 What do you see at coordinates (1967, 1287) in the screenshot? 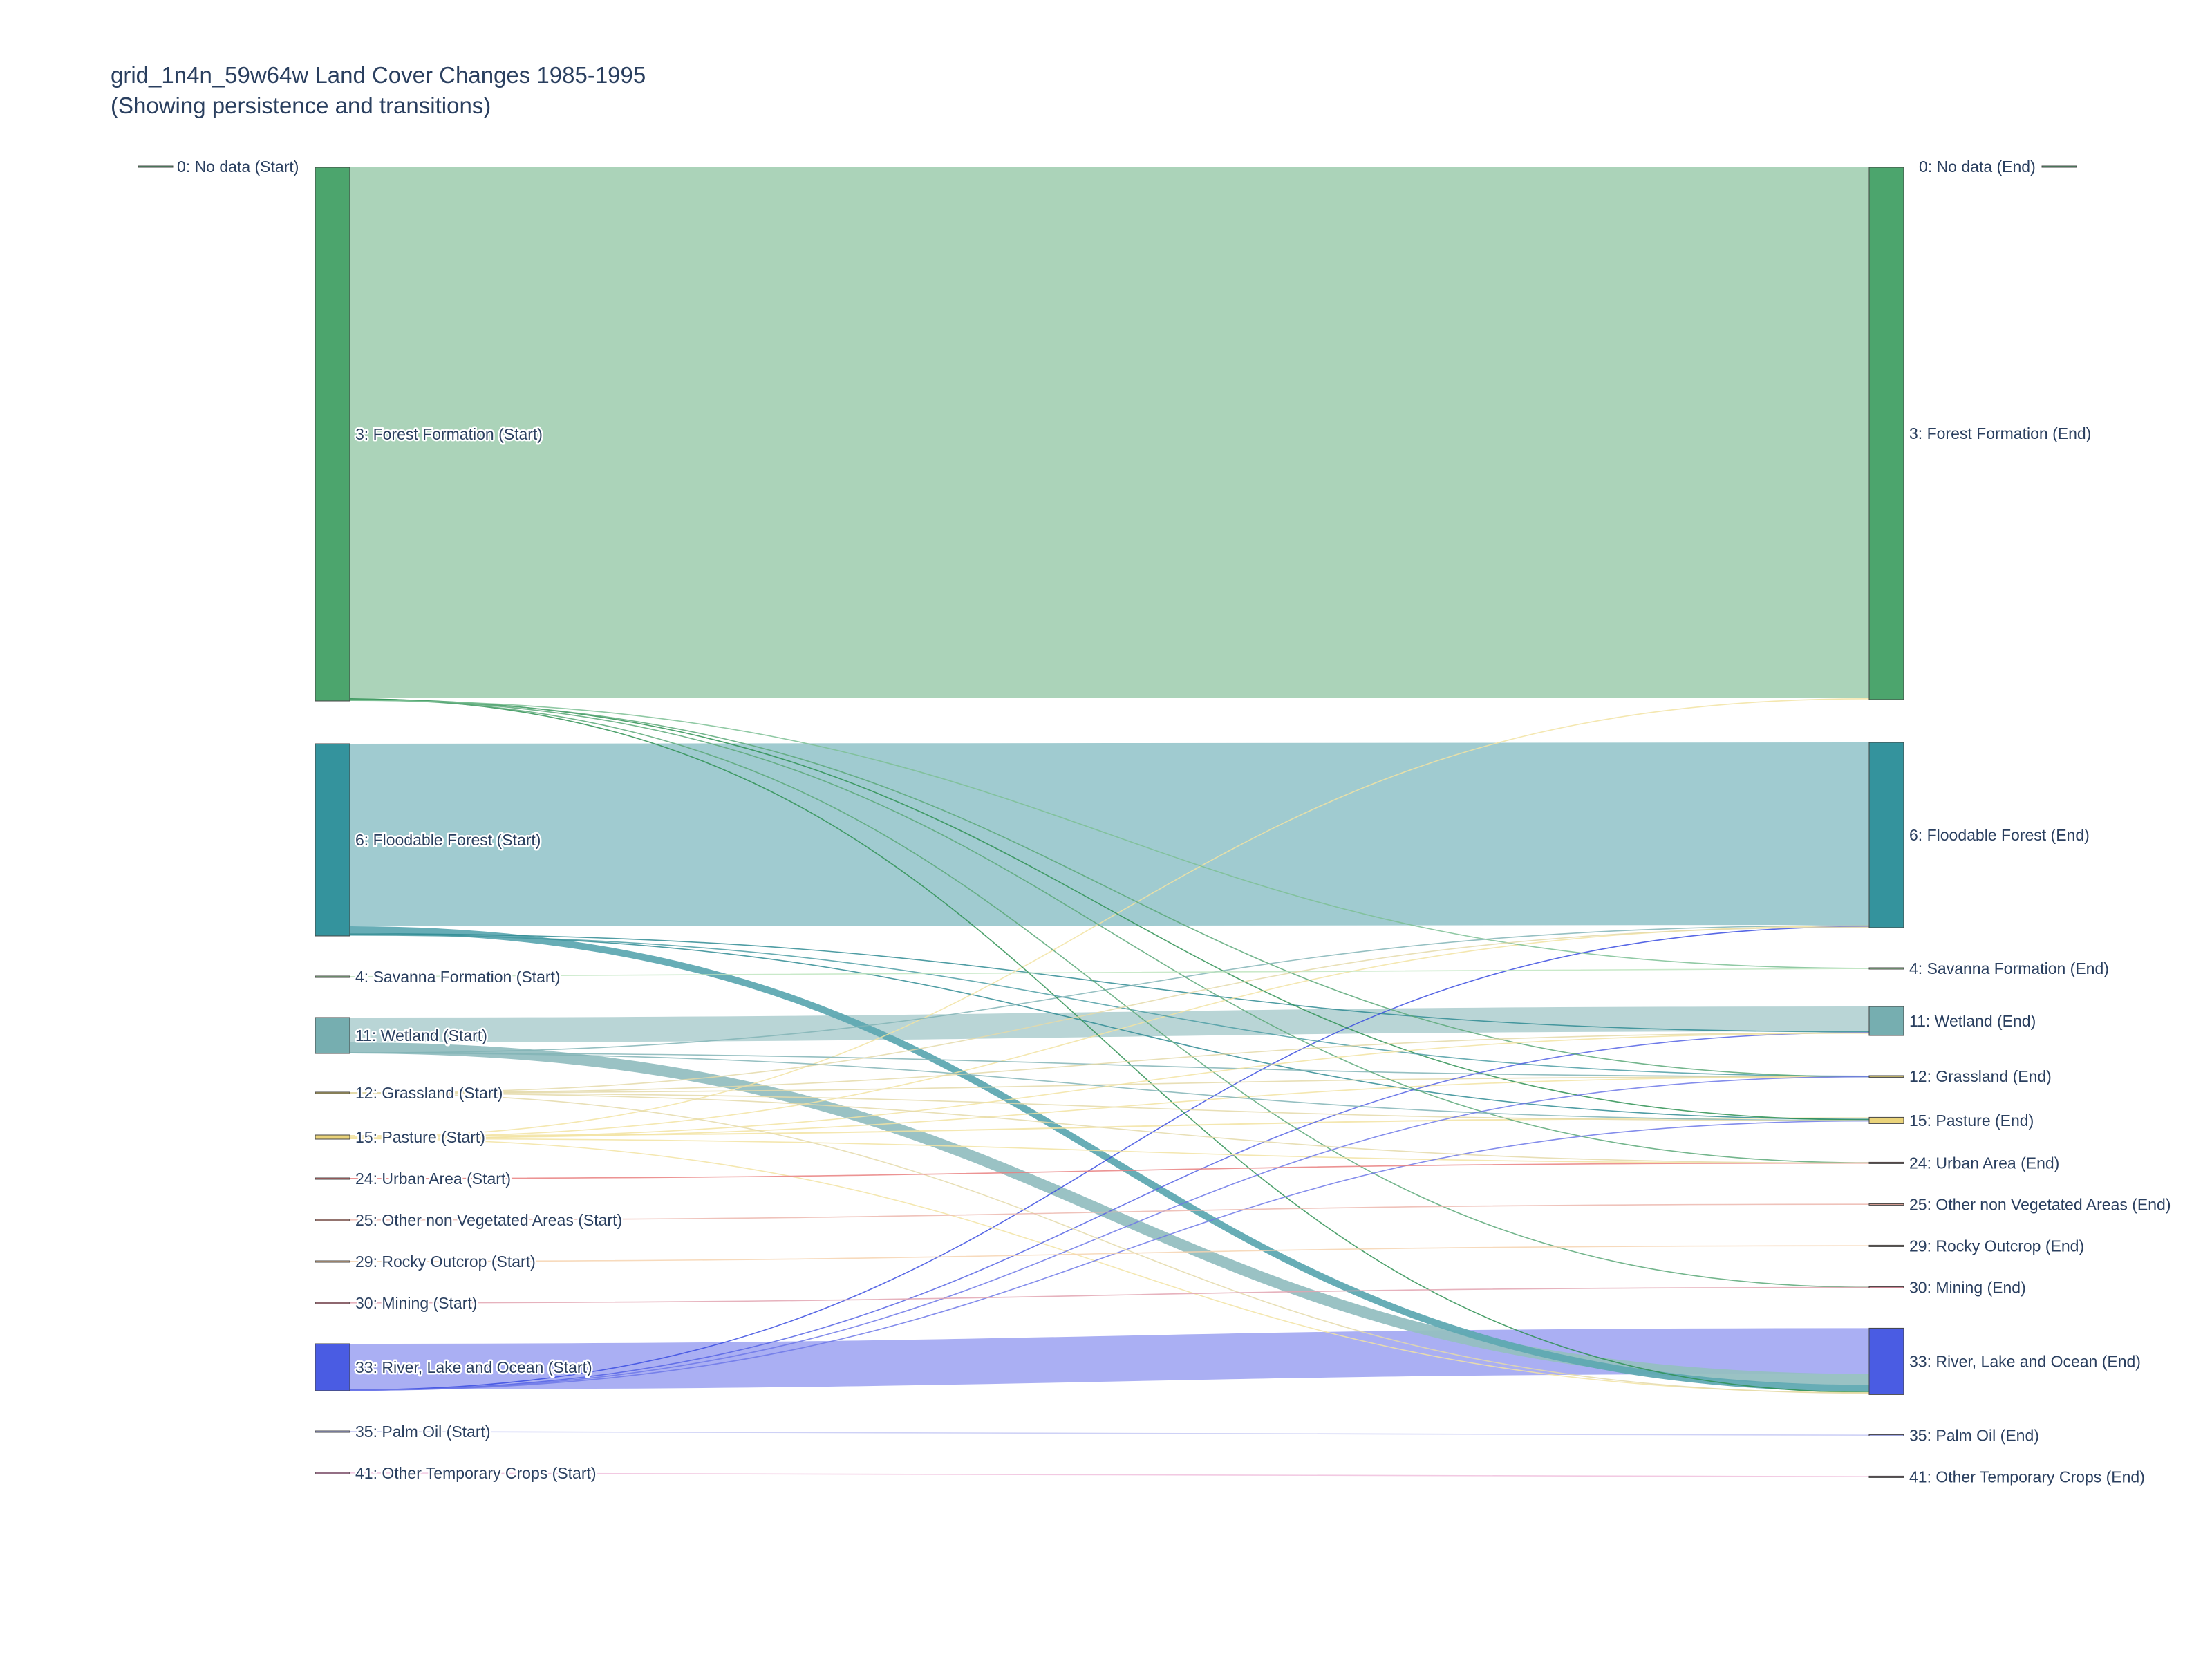
I see `node-label-30-mining-end: 30: Mining (End)` at bounding box center [1967, 1287].